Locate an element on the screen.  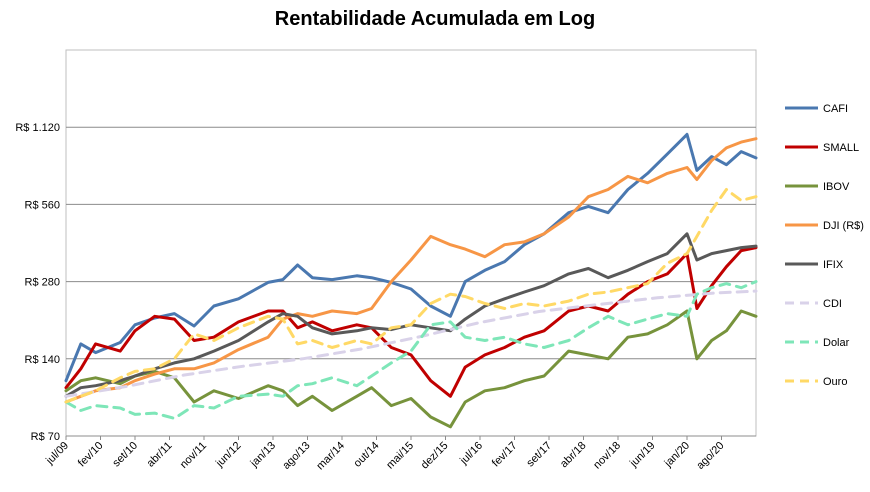
y-tick-label: R$ 560 is located at coordinates (42, 205).